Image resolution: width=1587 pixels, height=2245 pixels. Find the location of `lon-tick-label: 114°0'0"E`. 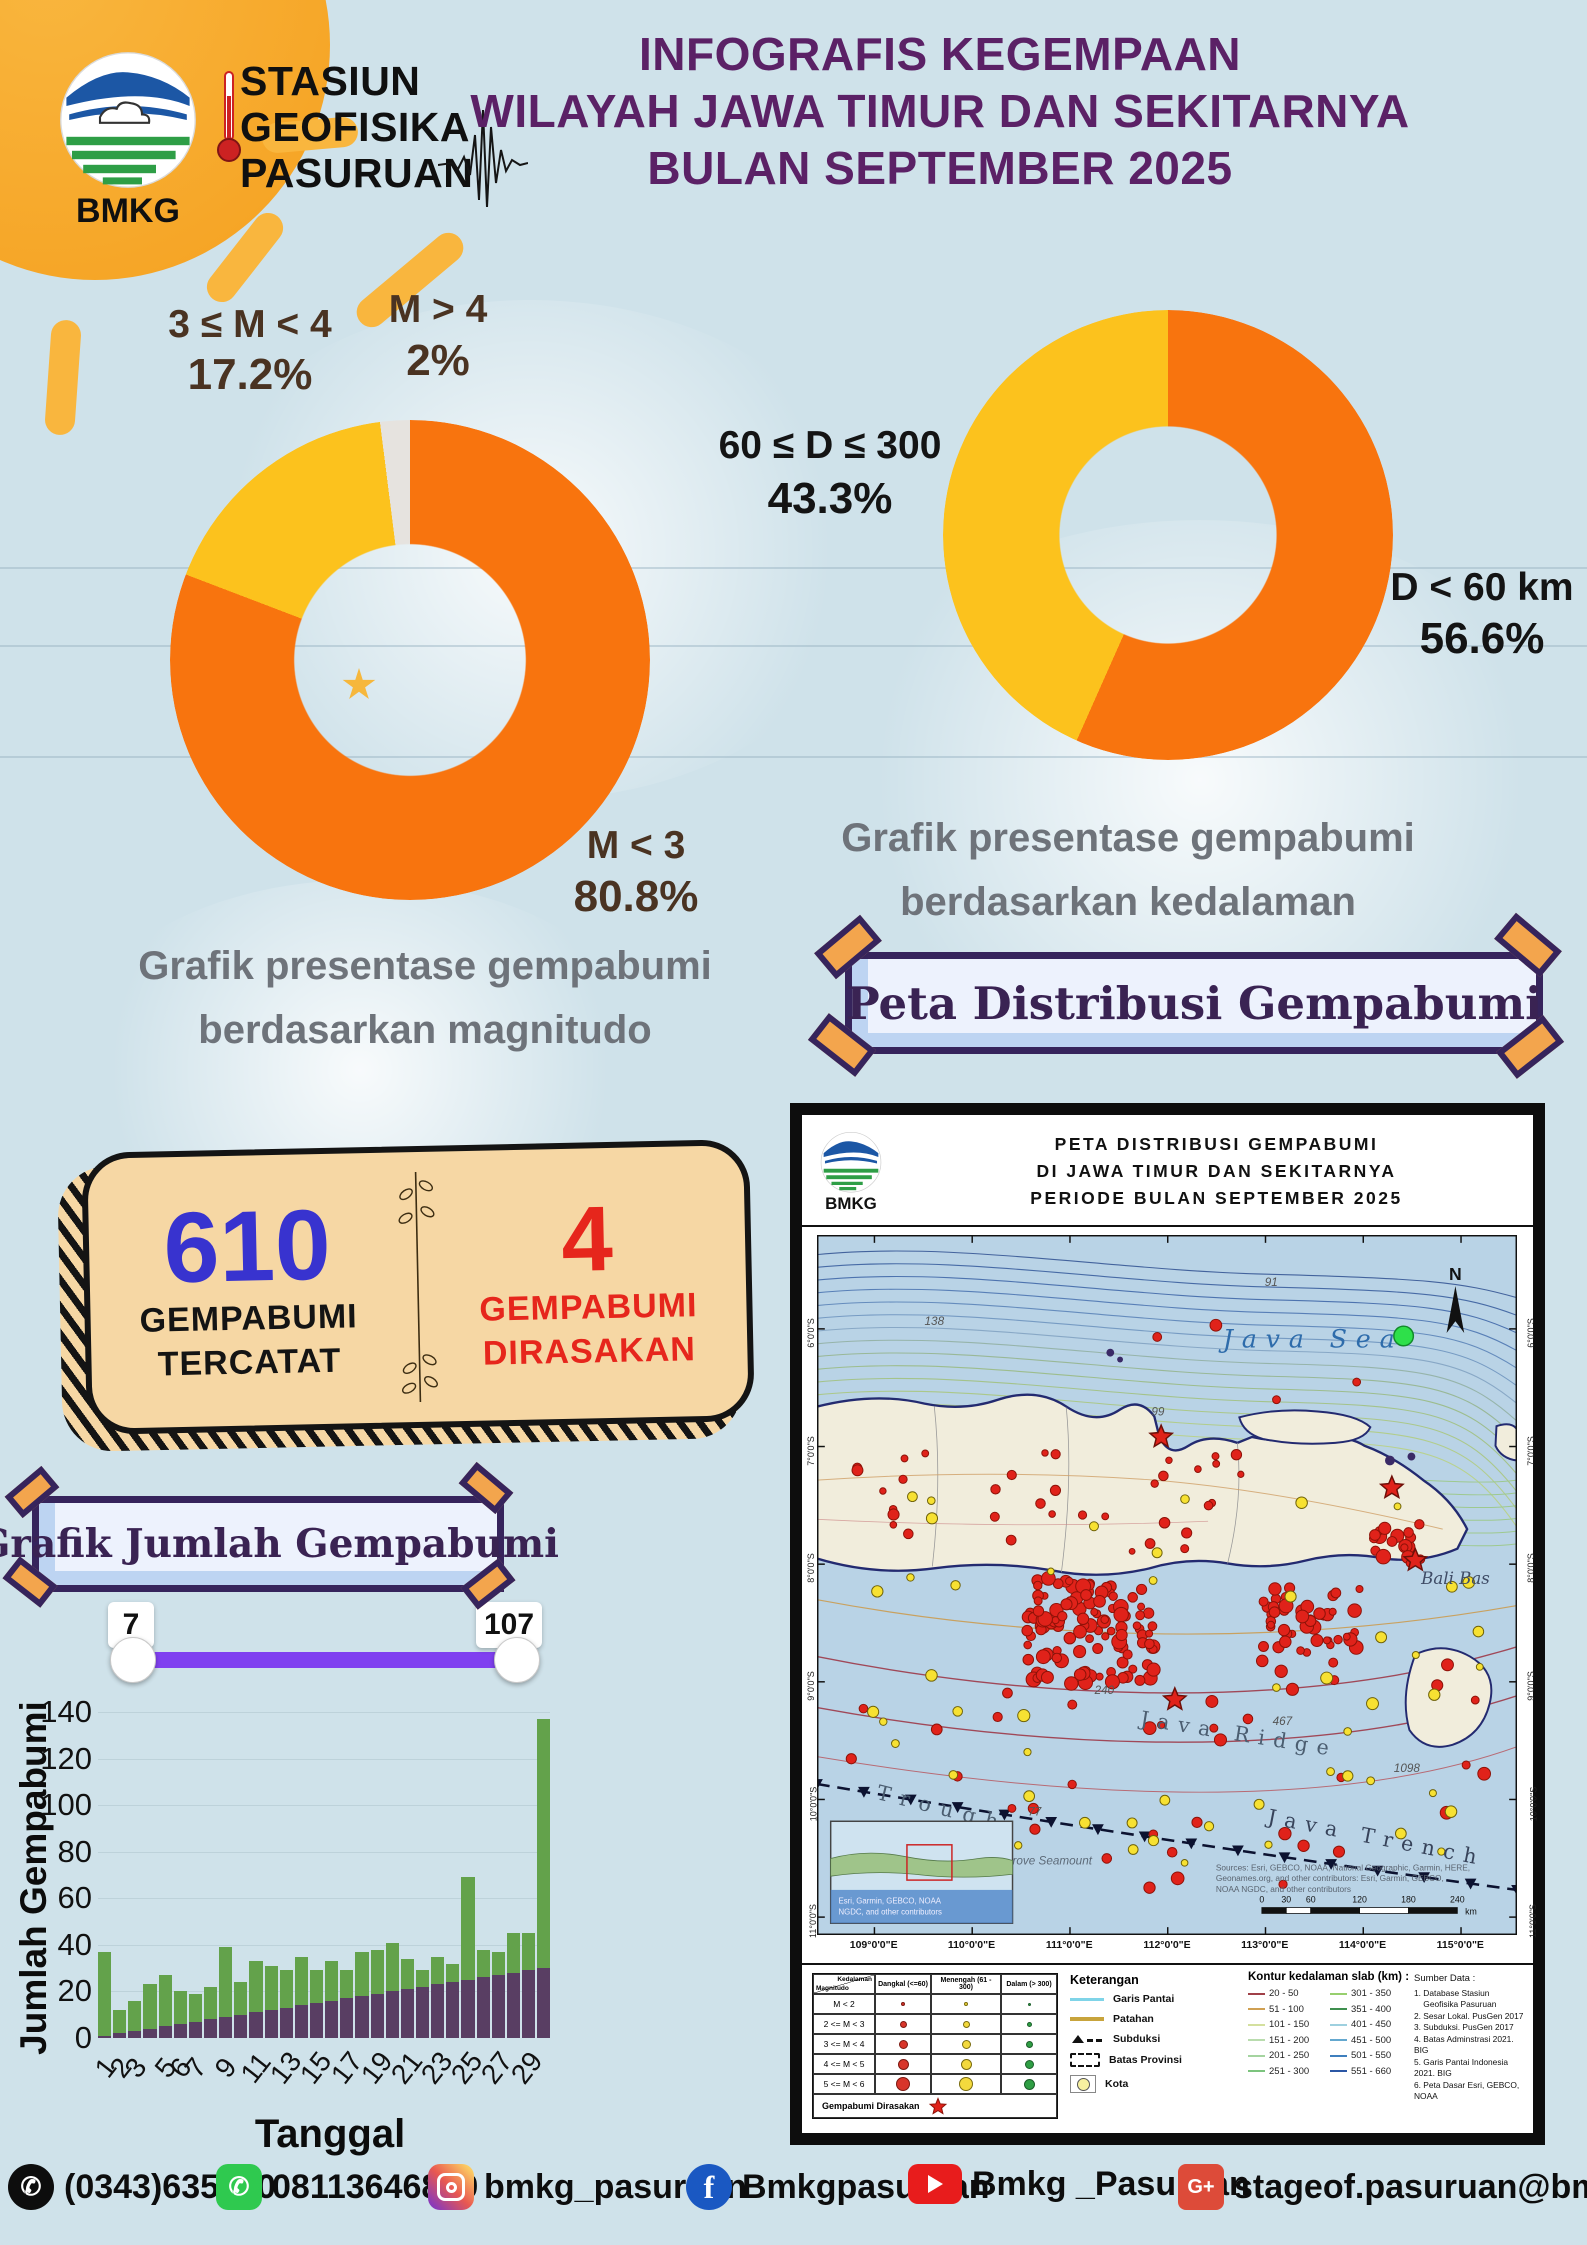

lon-tick-label: 114°0'0"E is located at coordinates (1362, 1945).